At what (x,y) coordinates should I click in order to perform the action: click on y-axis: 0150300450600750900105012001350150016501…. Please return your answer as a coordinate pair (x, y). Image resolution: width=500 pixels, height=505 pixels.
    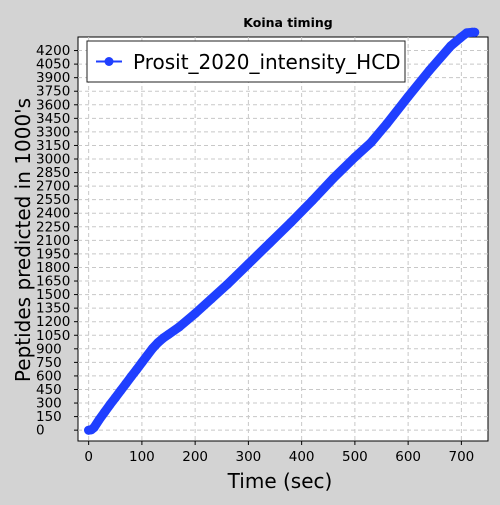
    Looking at the image, I should click on (57, 241).